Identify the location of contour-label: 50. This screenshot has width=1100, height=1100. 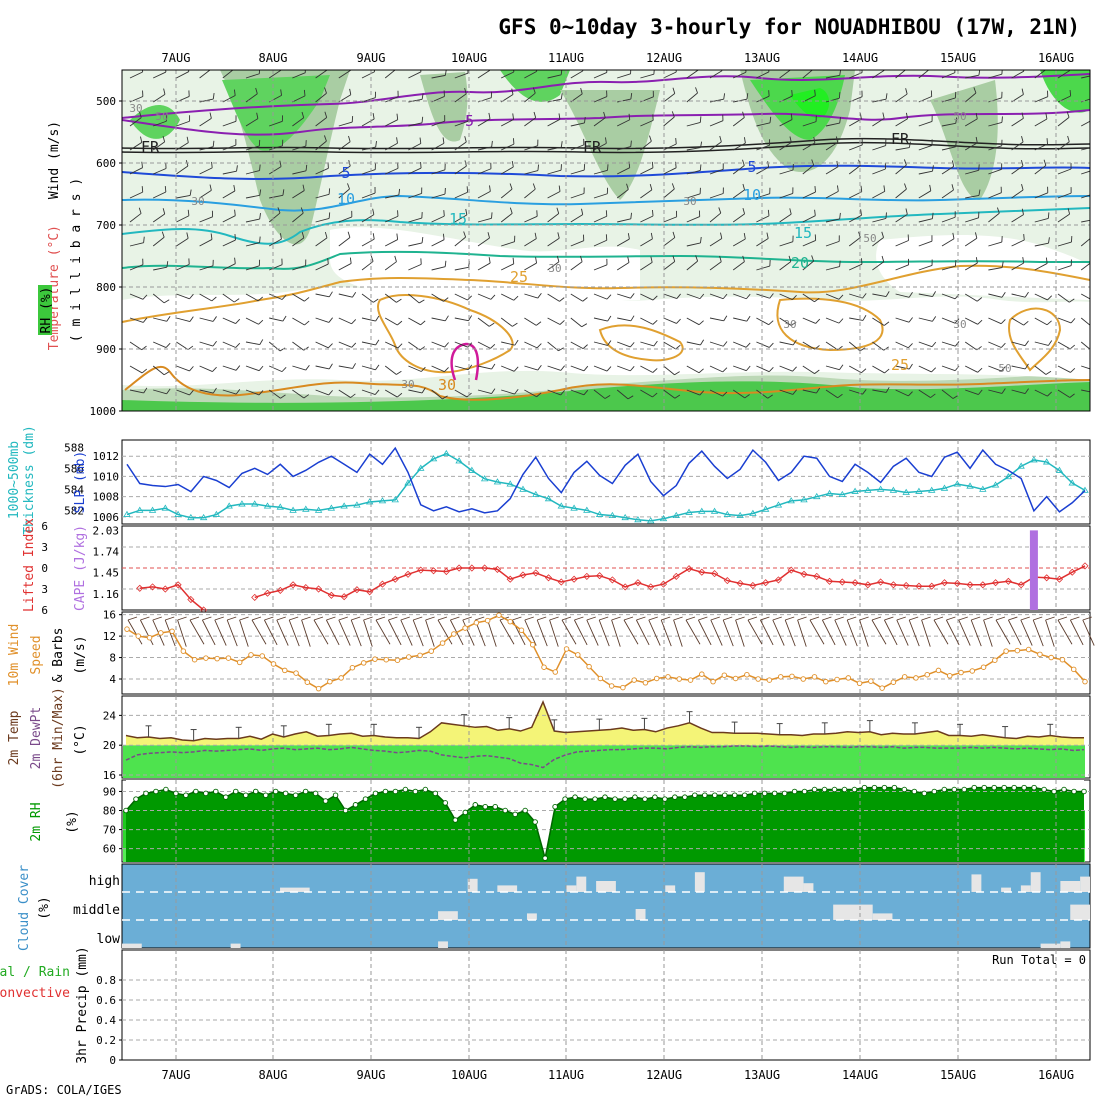
(959, 116).